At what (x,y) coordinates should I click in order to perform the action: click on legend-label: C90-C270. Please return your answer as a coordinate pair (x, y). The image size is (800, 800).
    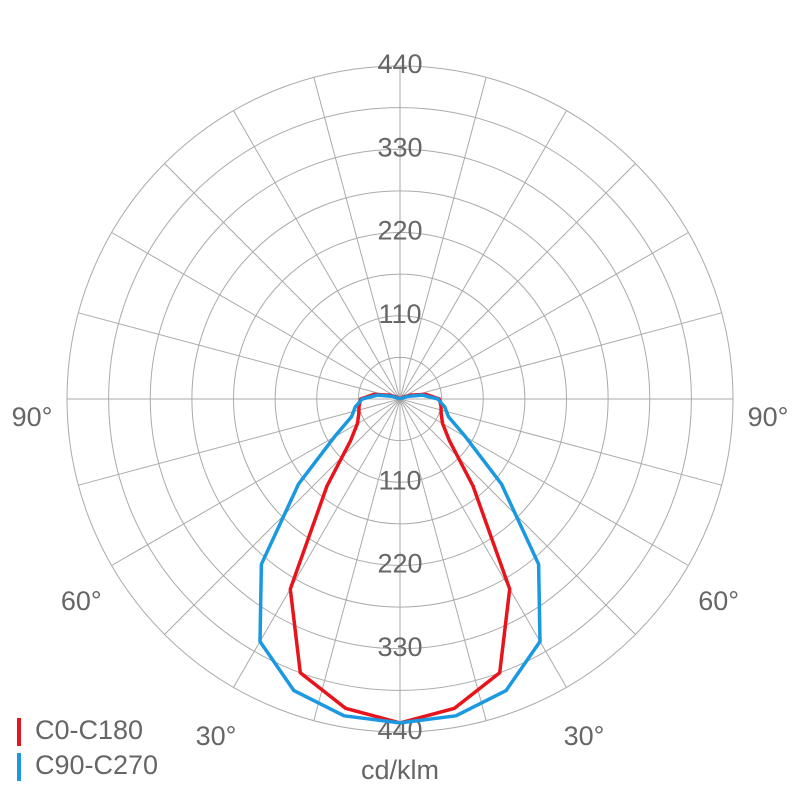
    Looking at the image, I should click on (96, 765).